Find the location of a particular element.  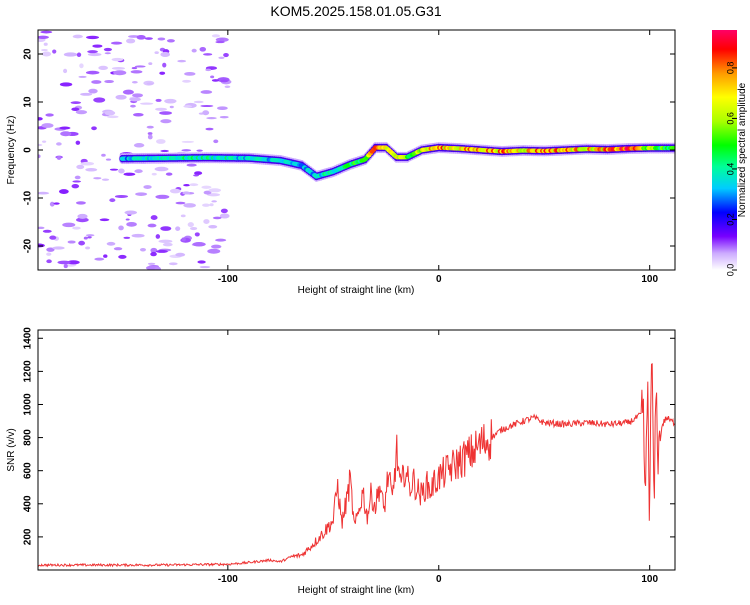

snr-y-label: SNR (v/v) is located at coordinates (11, 449).